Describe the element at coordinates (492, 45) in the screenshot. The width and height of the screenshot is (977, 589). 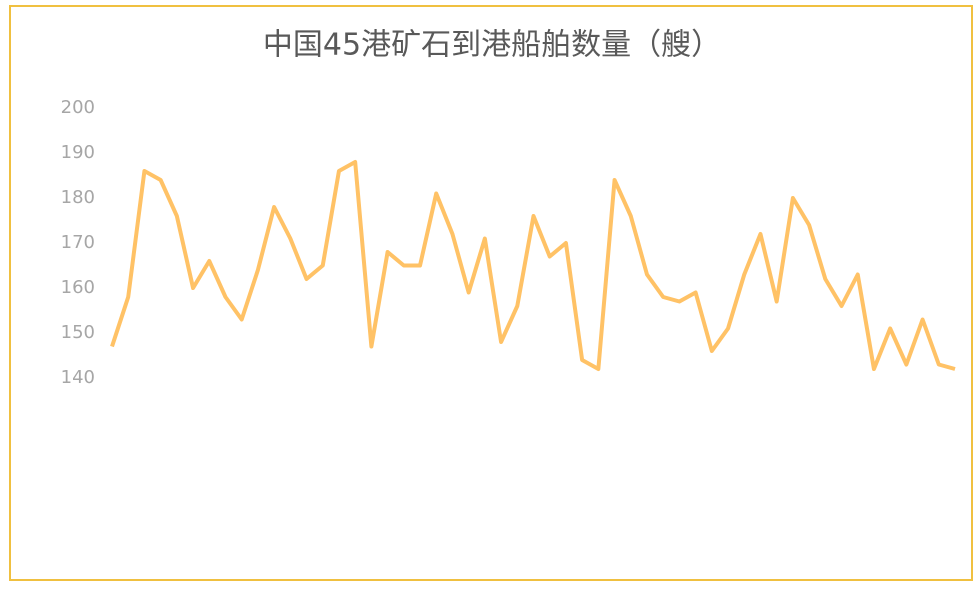
I see `chart-title: 中国45港矿石到港船舶数量（艘）` at that location.